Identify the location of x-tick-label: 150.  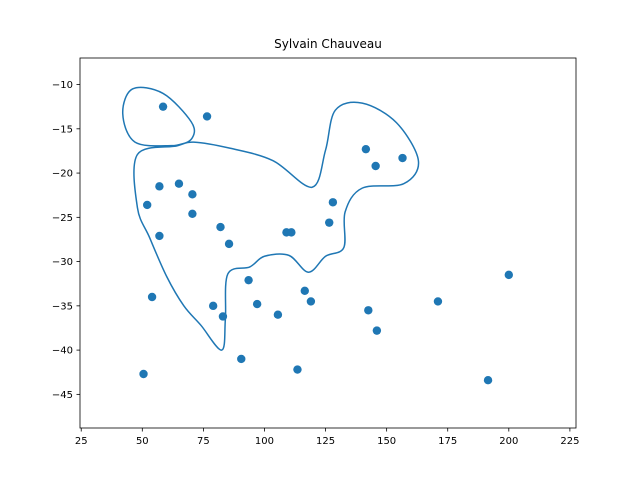
(386, 441).